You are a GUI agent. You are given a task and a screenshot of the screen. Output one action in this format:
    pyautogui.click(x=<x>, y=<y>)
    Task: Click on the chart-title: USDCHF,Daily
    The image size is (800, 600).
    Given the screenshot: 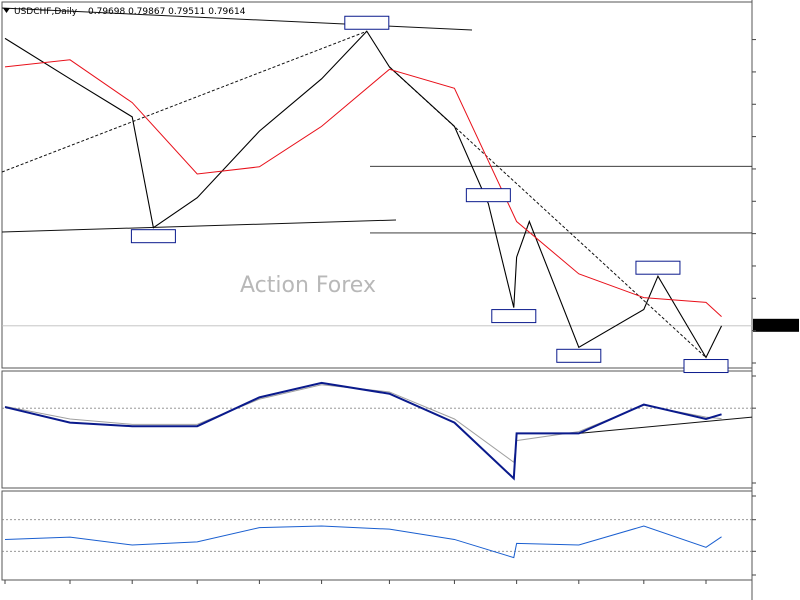 What is the action you would take?
    pyautogui.click(x=46, y=12)
    